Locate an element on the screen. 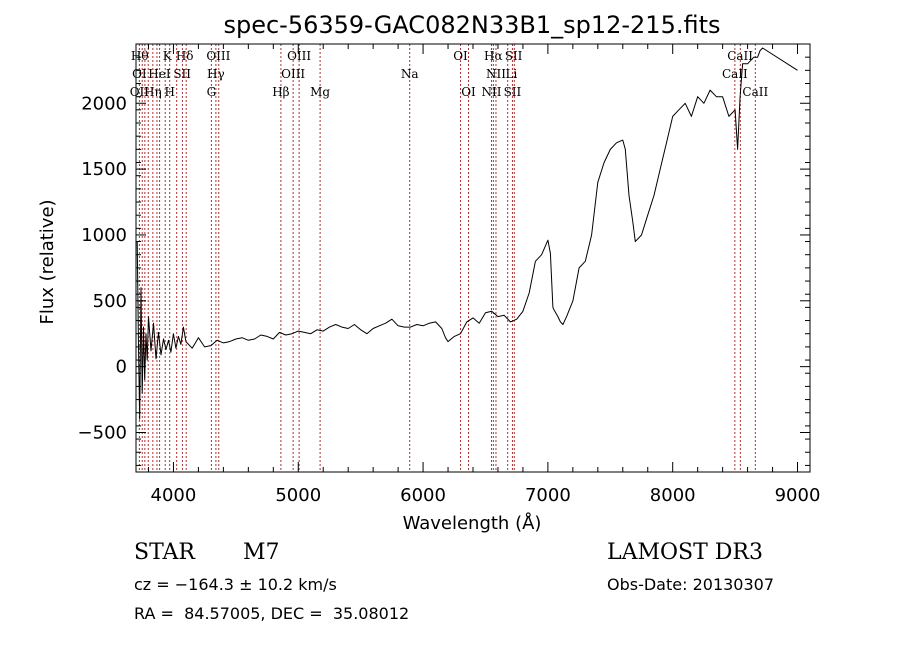 Image resolution: width=900 pixels, height=649 pixels. chart-title: spec-56359-GAC082N33B1_sp12-215.fits is located at coordinates (471, 25).